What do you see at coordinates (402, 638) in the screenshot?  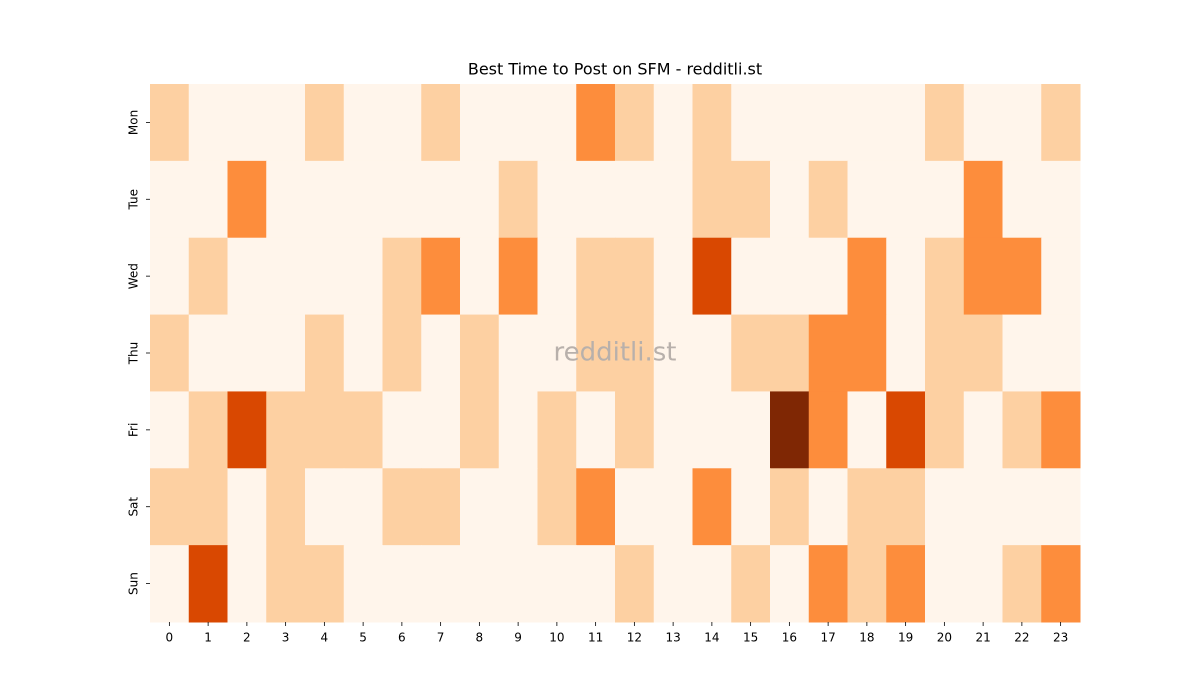 I see `x-tick-label: 6` at bounding box center [402, 638].